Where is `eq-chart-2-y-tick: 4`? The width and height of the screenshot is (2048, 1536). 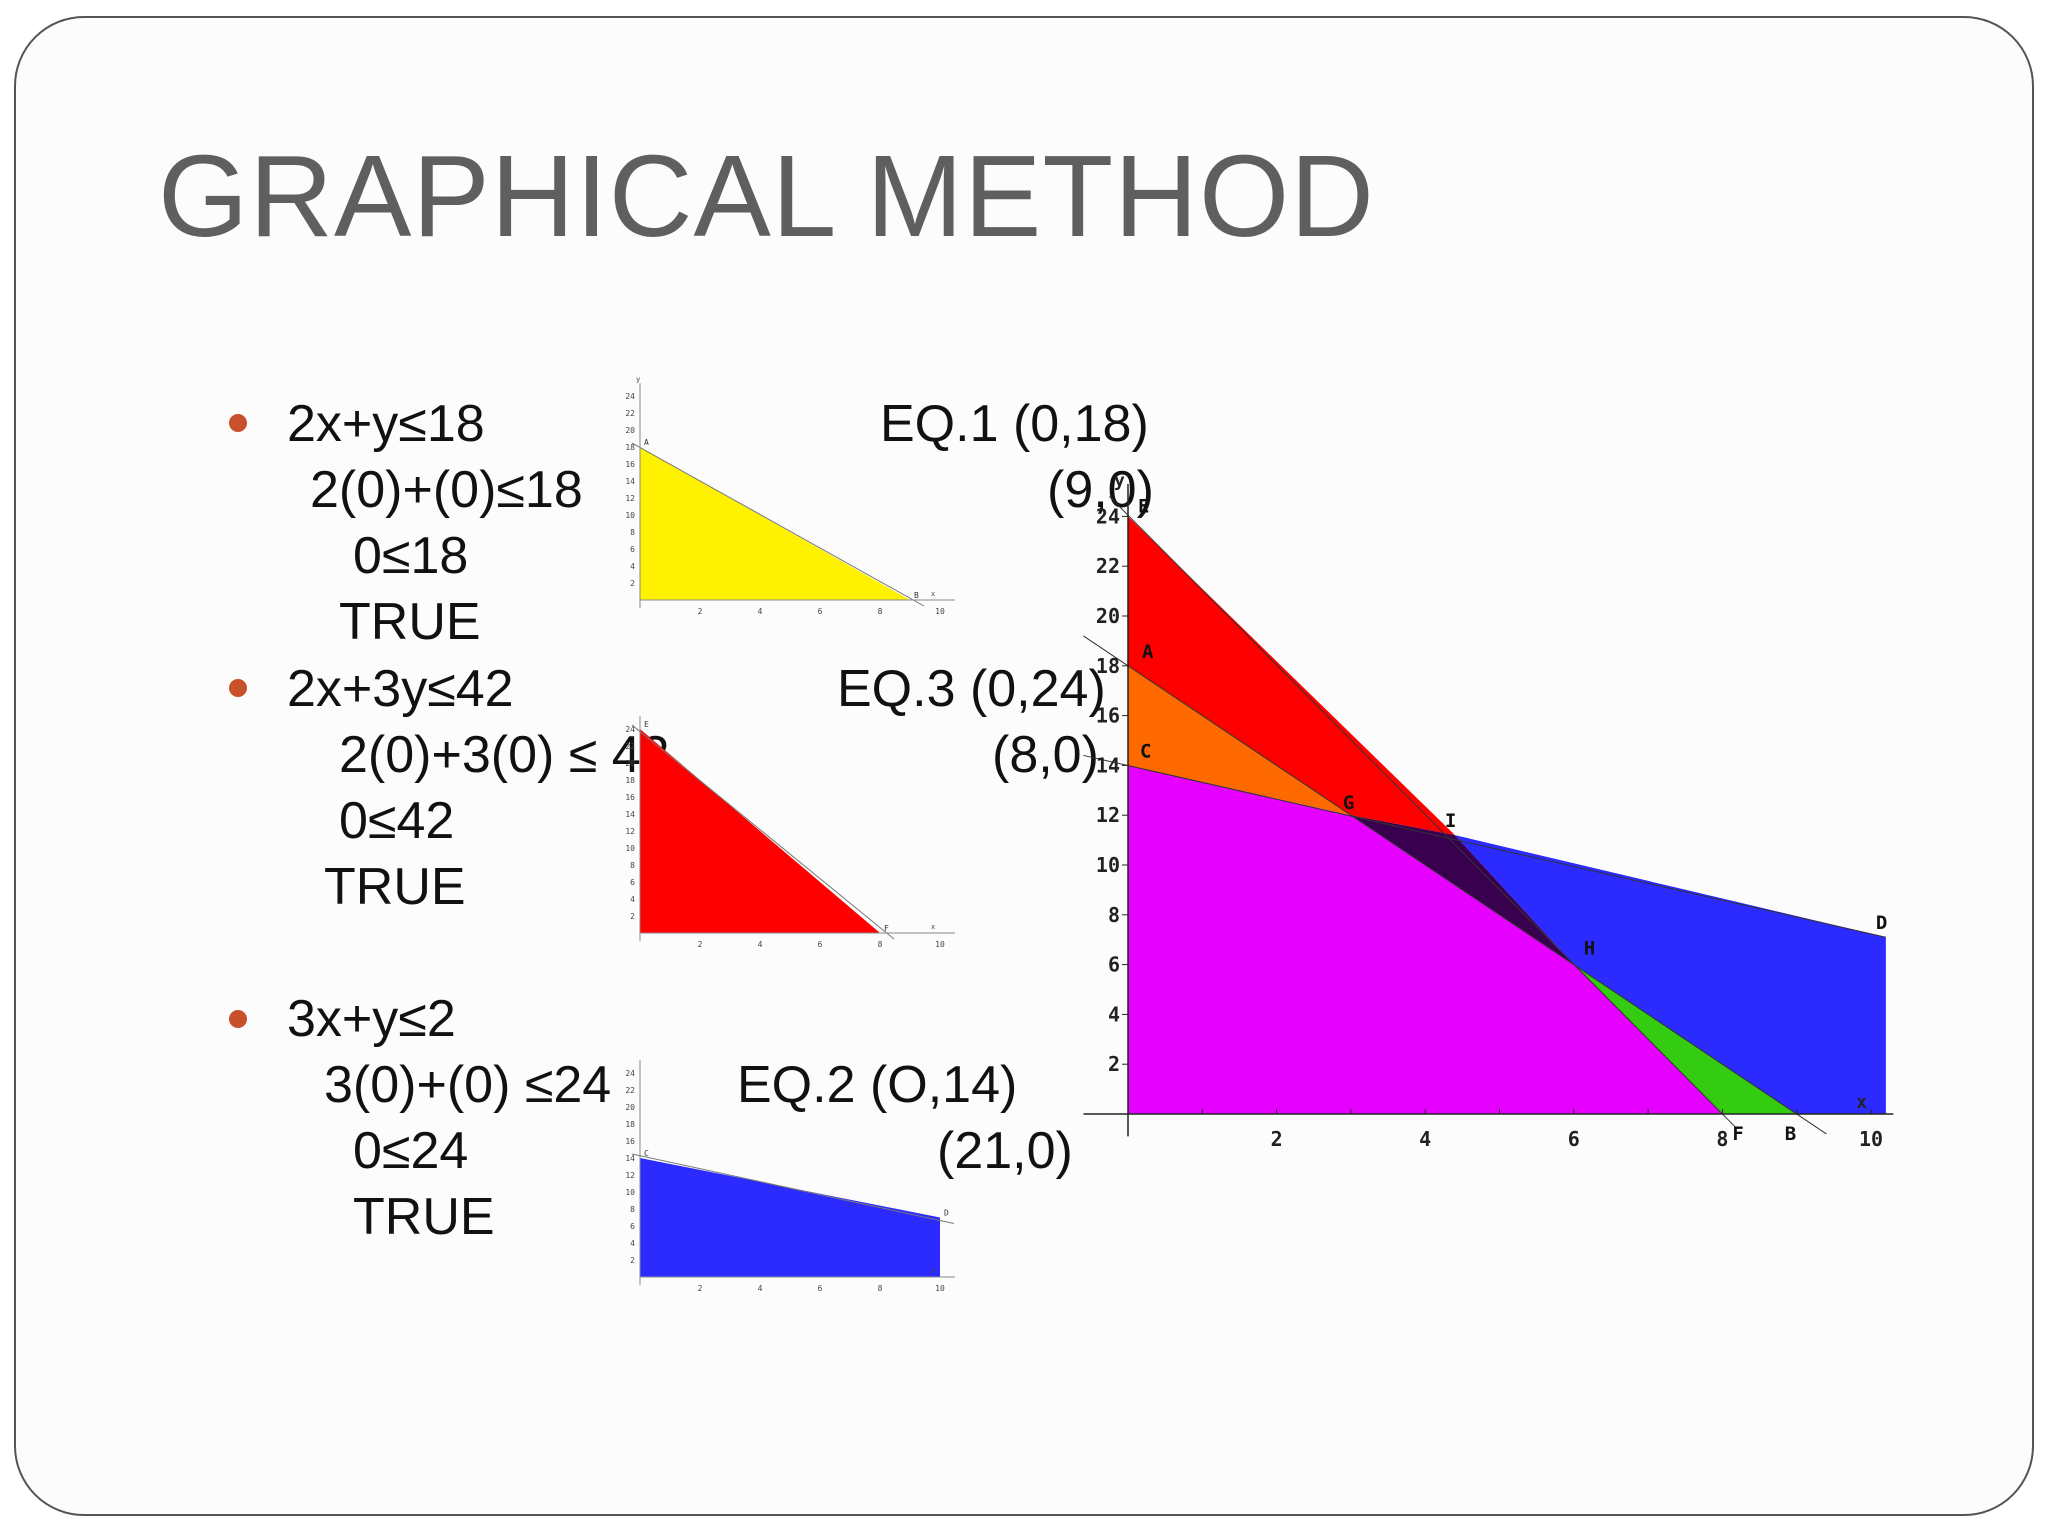
eq-chart-2-y-tick: 4 is located at coordinates (632, 899).